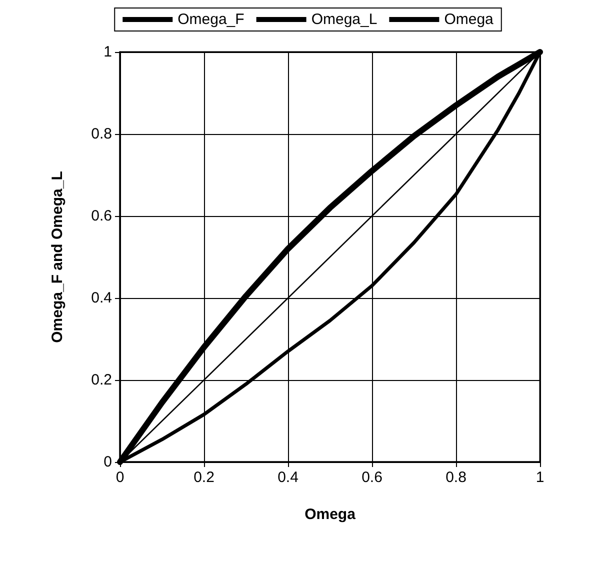 Image resolution: width=616 pixels, height=570 pixels. I want to click on y-tick-label: 0.4, so click(101, 298).